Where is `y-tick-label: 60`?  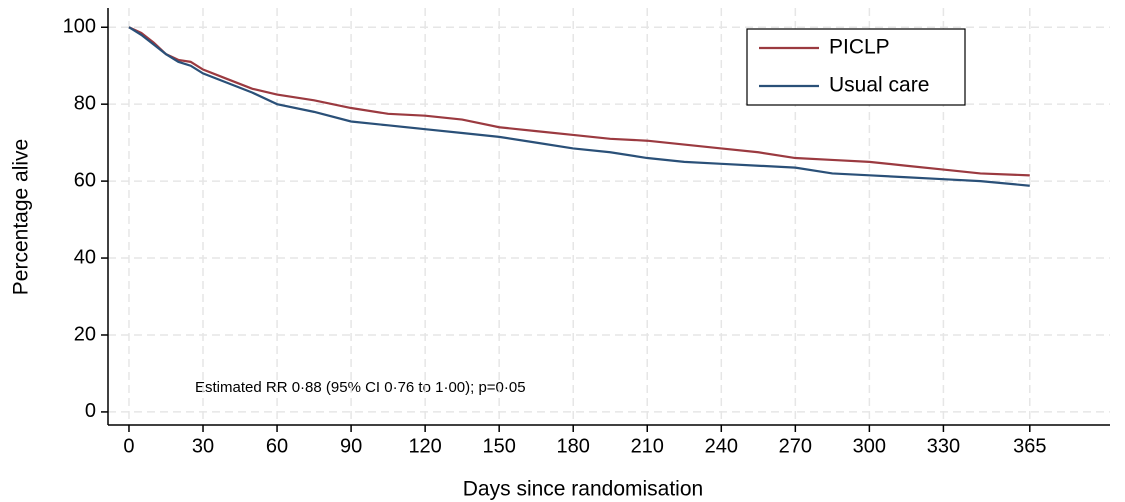
y-tick-label: 60 is located at coordinates (85, 180).